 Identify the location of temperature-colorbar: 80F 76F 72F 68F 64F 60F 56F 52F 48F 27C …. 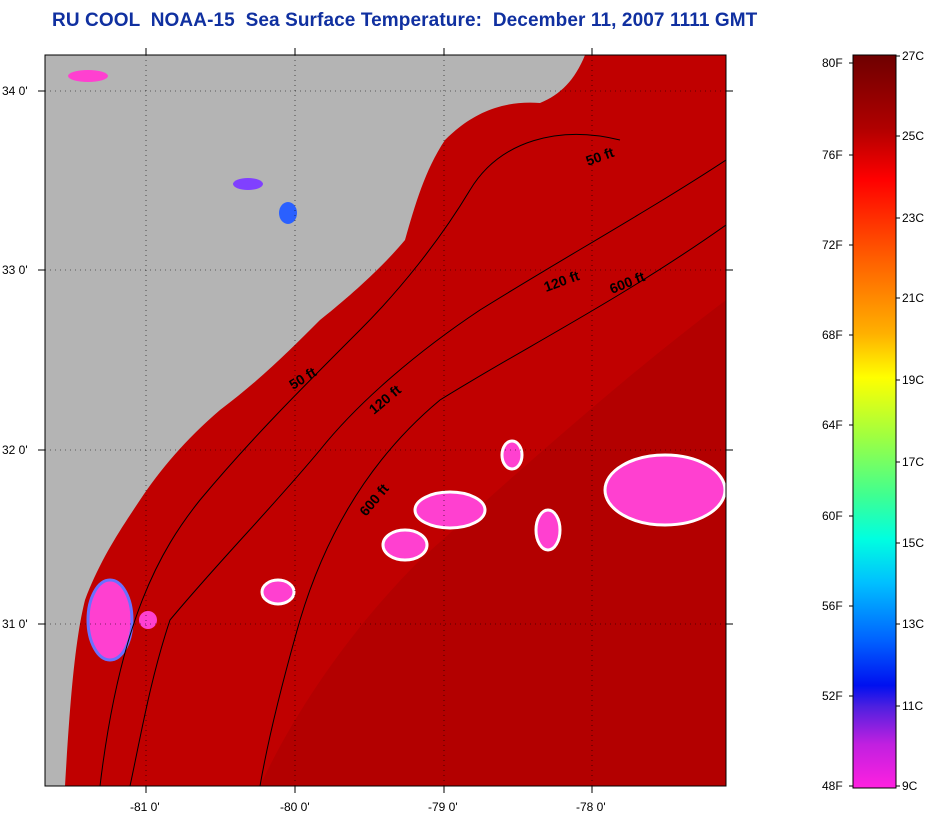
(873, 421).